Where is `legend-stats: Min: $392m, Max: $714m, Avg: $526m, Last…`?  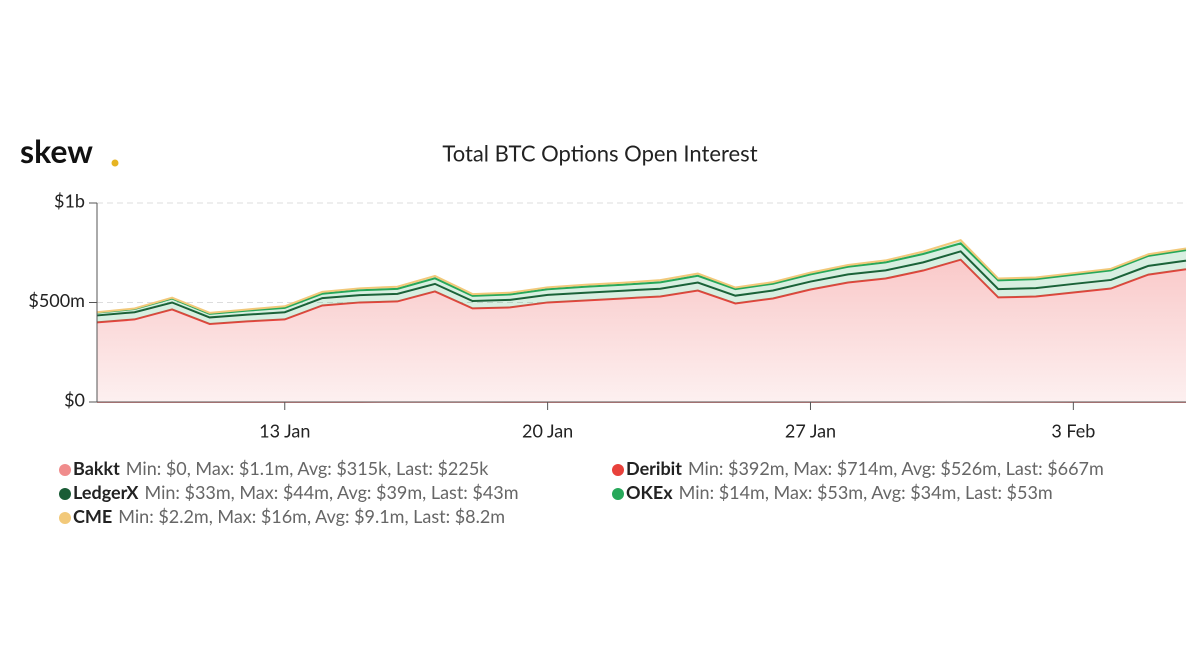
legend-stats: Min: $392m, Max: $714m, Avg: $526m, Last… is located at coordinates (896, 468).